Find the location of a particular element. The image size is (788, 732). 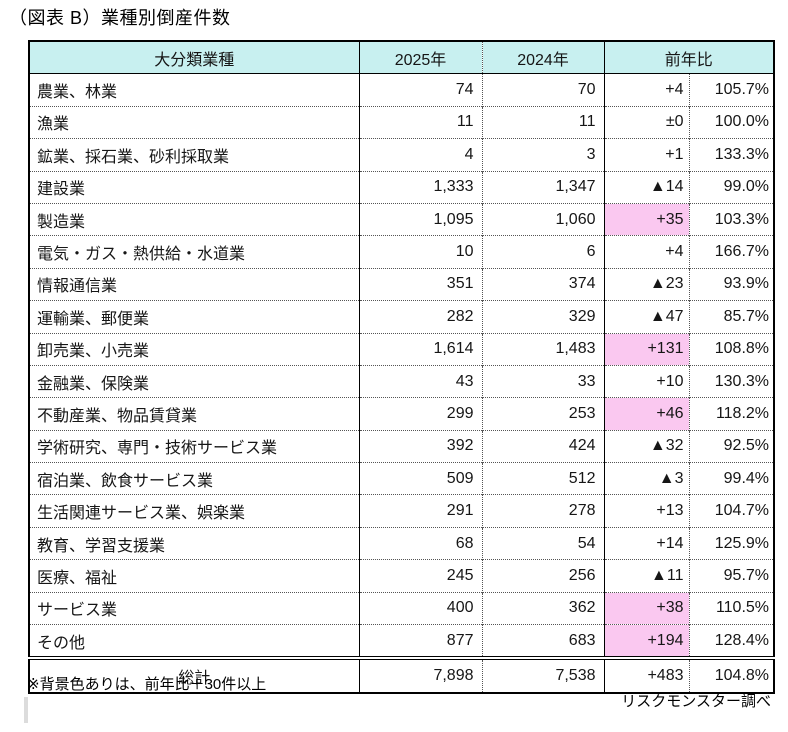

row-2024-value: 1,060 is located at coordinates (543, 219).